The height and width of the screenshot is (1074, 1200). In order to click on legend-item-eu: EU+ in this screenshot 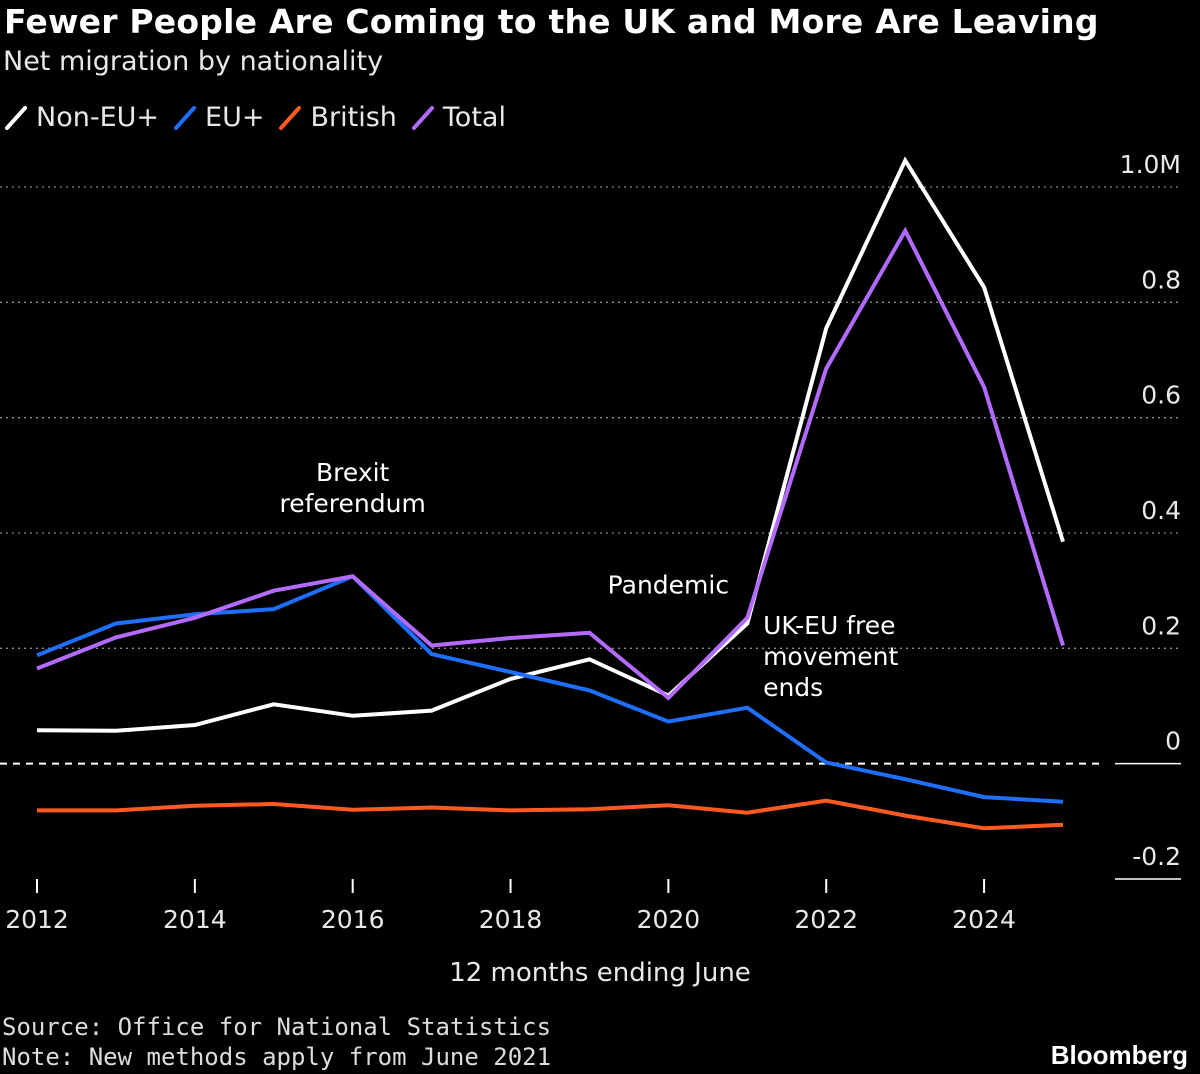, I will do `click(218, 117)`.